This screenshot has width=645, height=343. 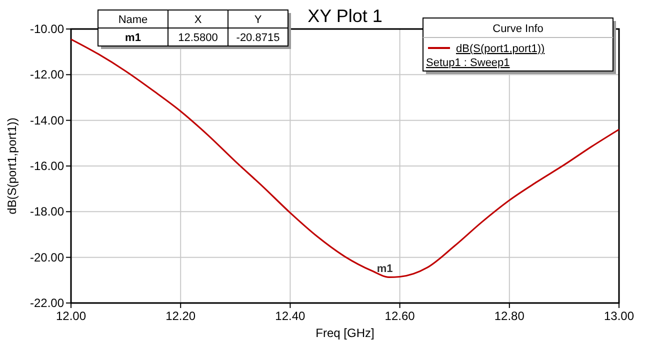 I want to click on x-tick-label: 12.20, so click(x=181, y=316).